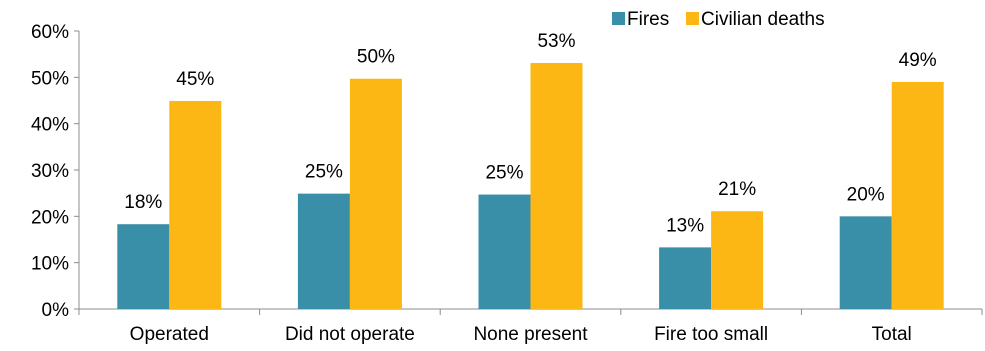 The width and height of the screenshot is (985, 351). Describe the element at coordinates (692, 18) in the screenshot. I see `legend-swatch-civilian-deaths` at that location.